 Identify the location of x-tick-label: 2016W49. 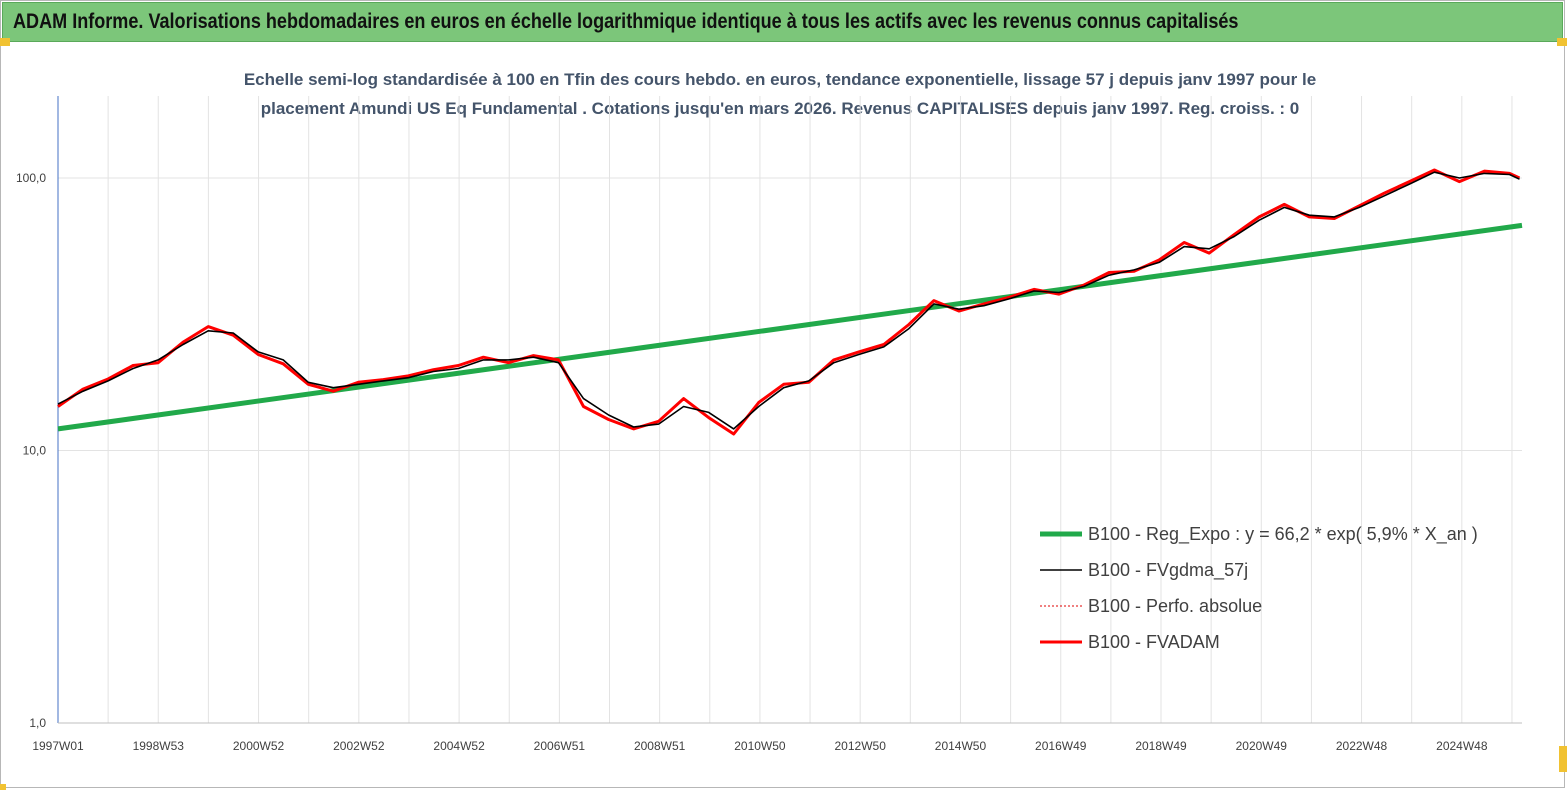
(1061, 746).